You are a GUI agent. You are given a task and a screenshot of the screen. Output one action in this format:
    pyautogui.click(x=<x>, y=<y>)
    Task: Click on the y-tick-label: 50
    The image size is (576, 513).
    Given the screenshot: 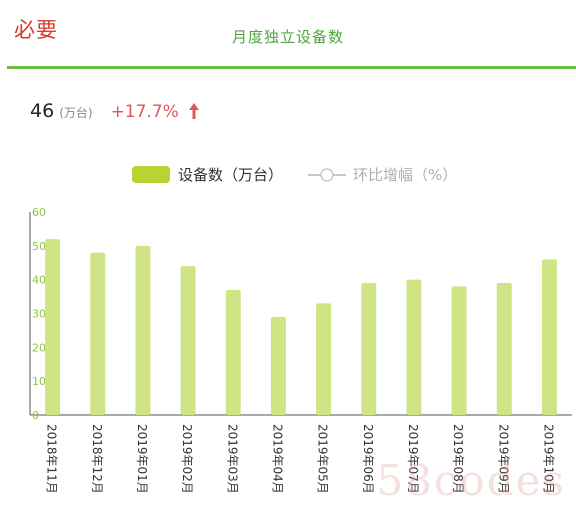 What is the action you would take?
    pyautogui.click(x=39, y=246)
    